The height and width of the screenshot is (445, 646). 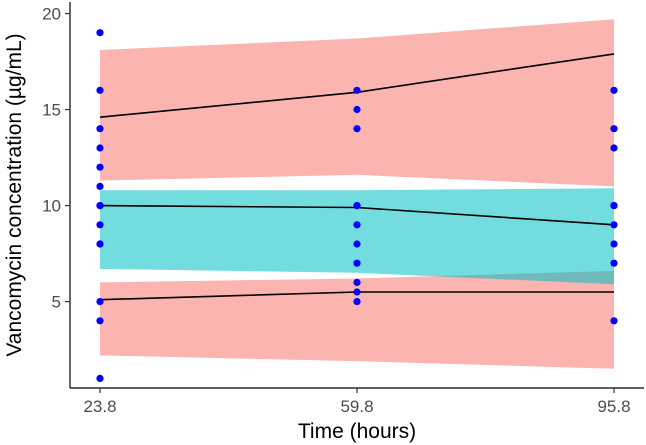 I want to click on y-tick-label: 10, so click(x=51, y=206).